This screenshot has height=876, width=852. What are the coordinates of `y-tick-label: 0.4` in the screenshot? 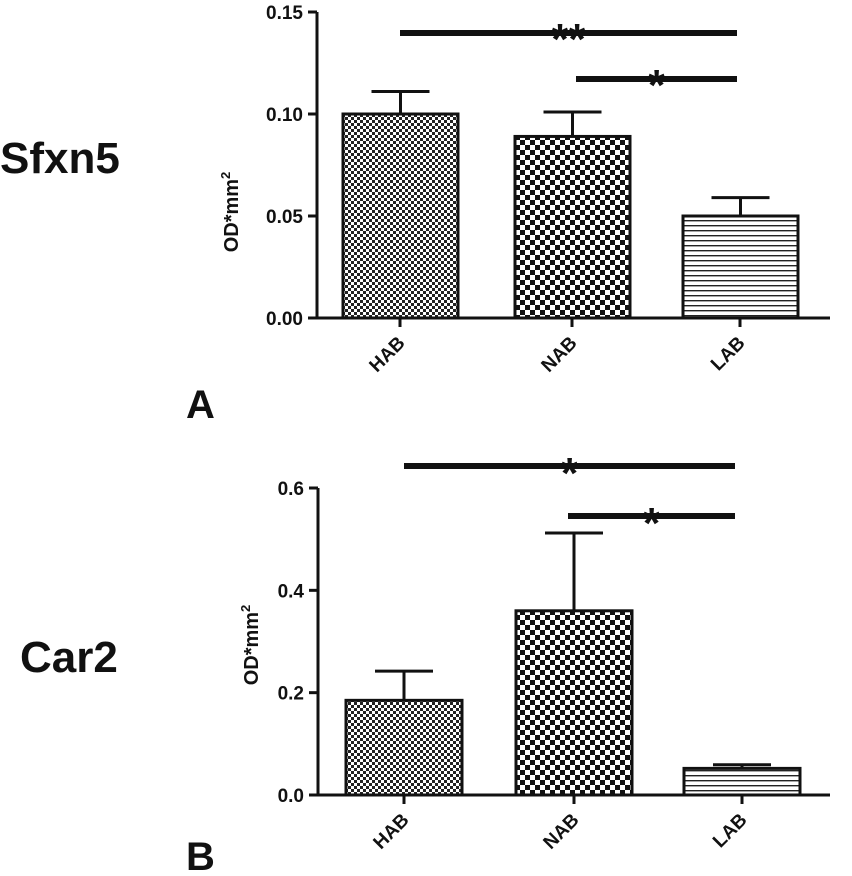 It's located at (291, 591).